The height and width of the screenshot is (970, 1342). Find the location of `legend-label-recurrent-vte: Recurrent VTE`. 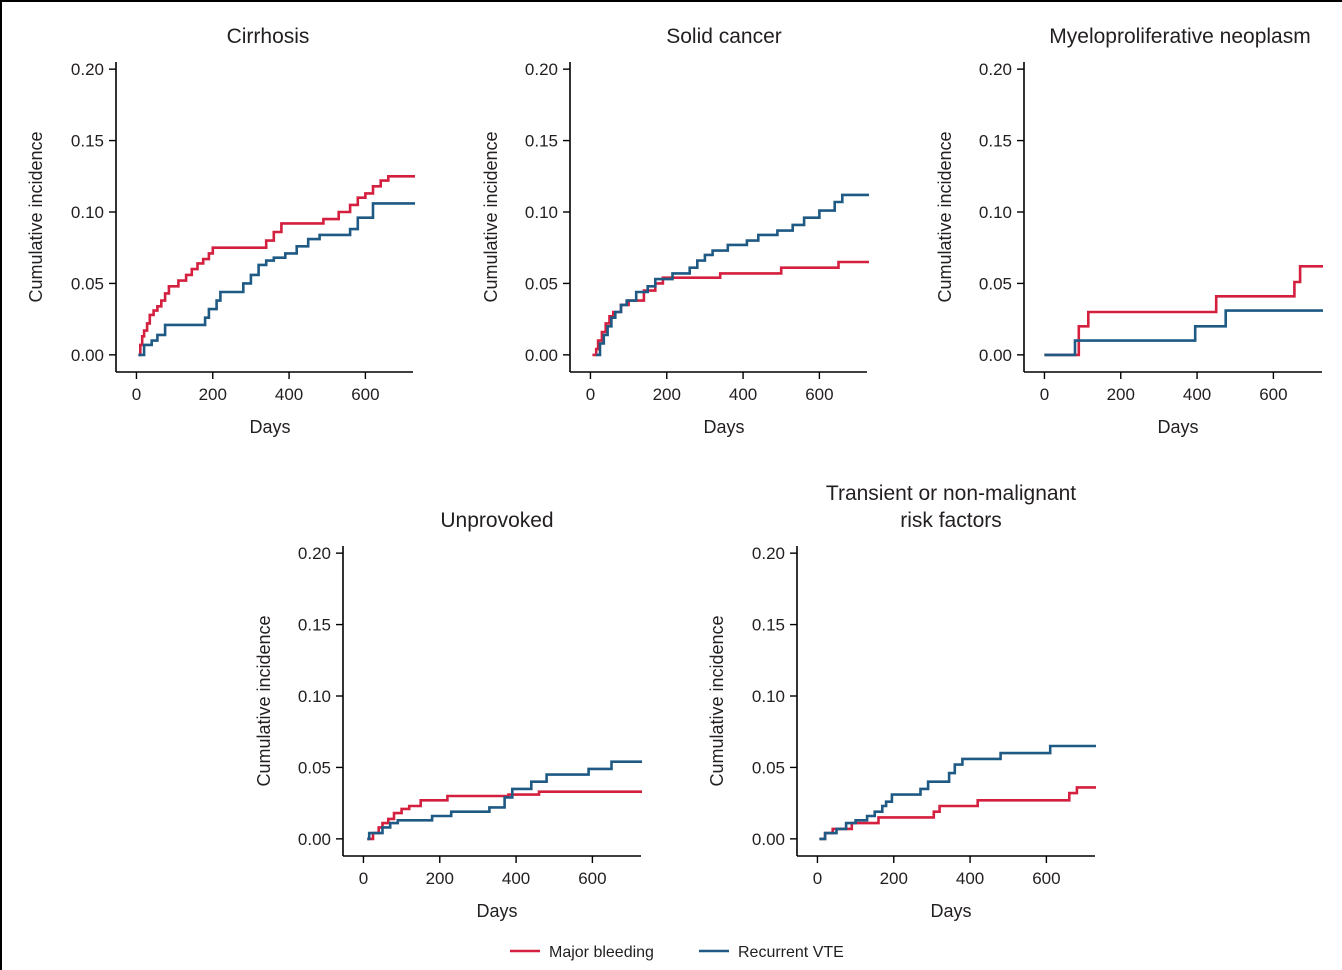

legend-label-recurrent-vte: Recurrent VTE is located at coordinates (791, 952).